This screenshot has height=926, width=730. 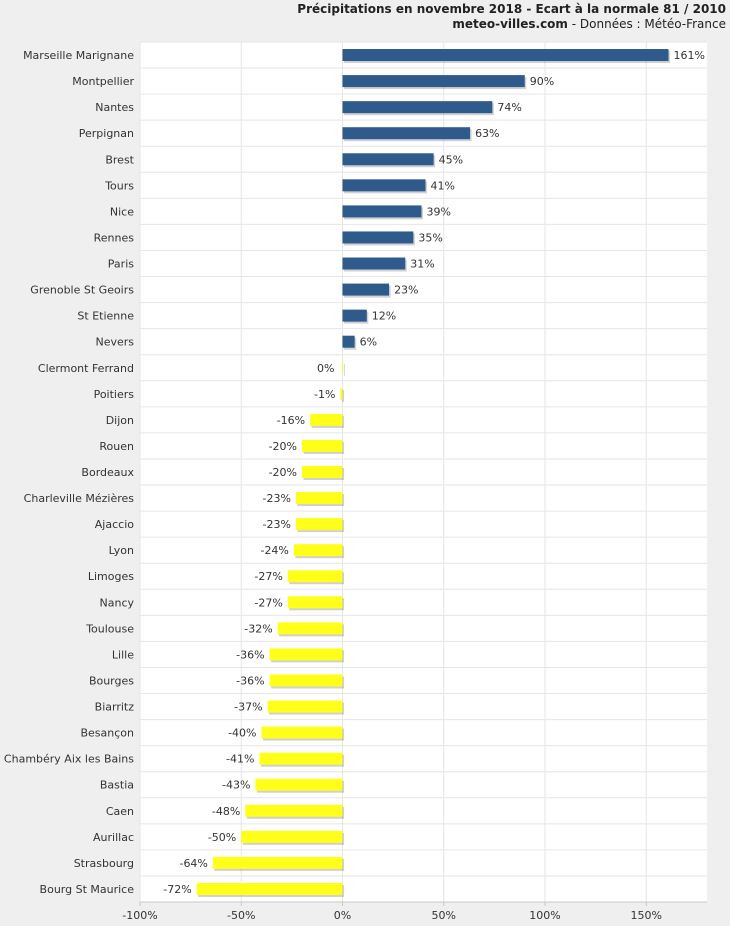 What do you see at coordinates (113, 837) in the screenshot?
I see `category-label: Aurillac` at bounding box center [113, 837].